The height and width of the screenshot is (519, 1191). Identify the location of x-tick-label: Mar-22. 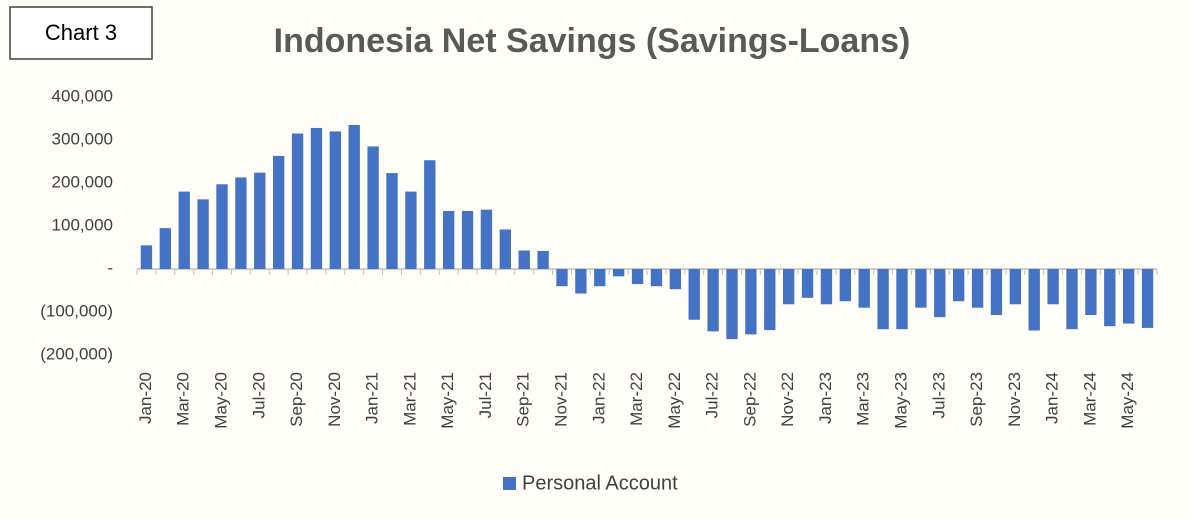
(636, 399).